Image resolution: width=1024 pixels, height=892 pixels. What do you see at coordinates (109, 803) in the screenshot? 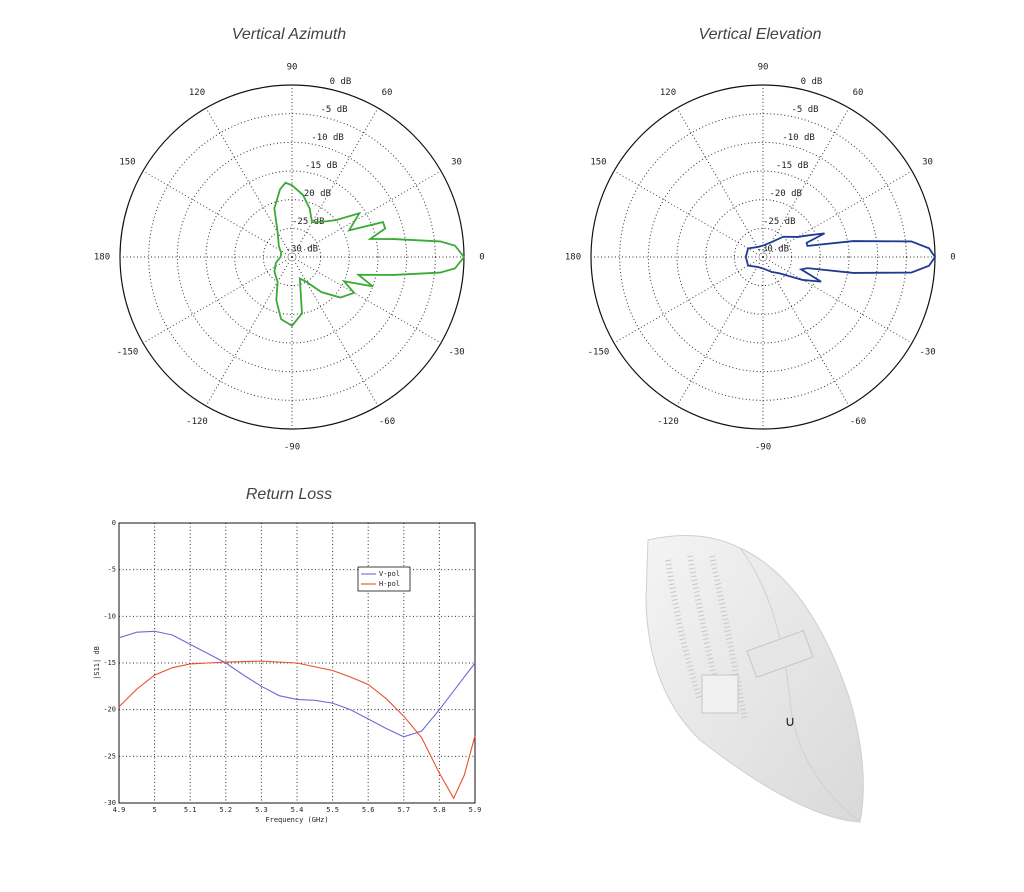
I see `y-tick-label: -30` at bounding box center [109, 803].